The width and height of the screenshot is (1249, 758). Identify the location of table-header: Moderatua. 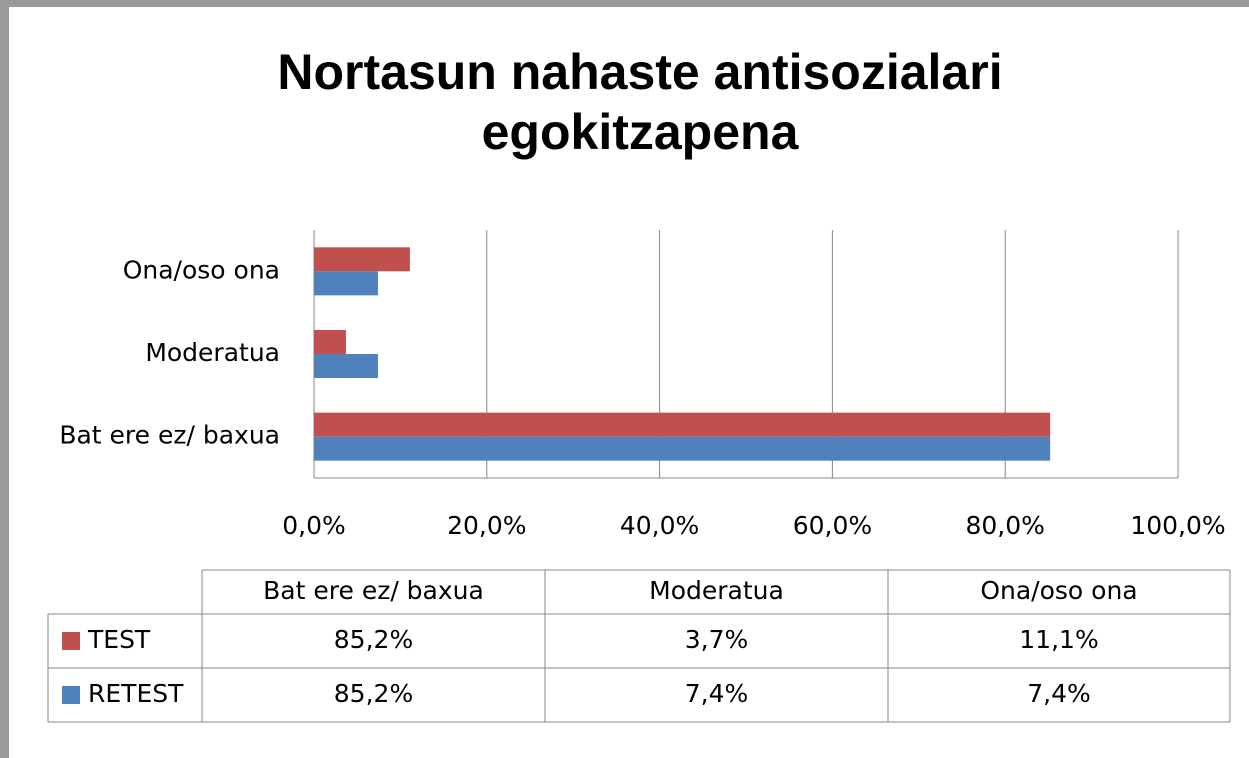
(716, 590).